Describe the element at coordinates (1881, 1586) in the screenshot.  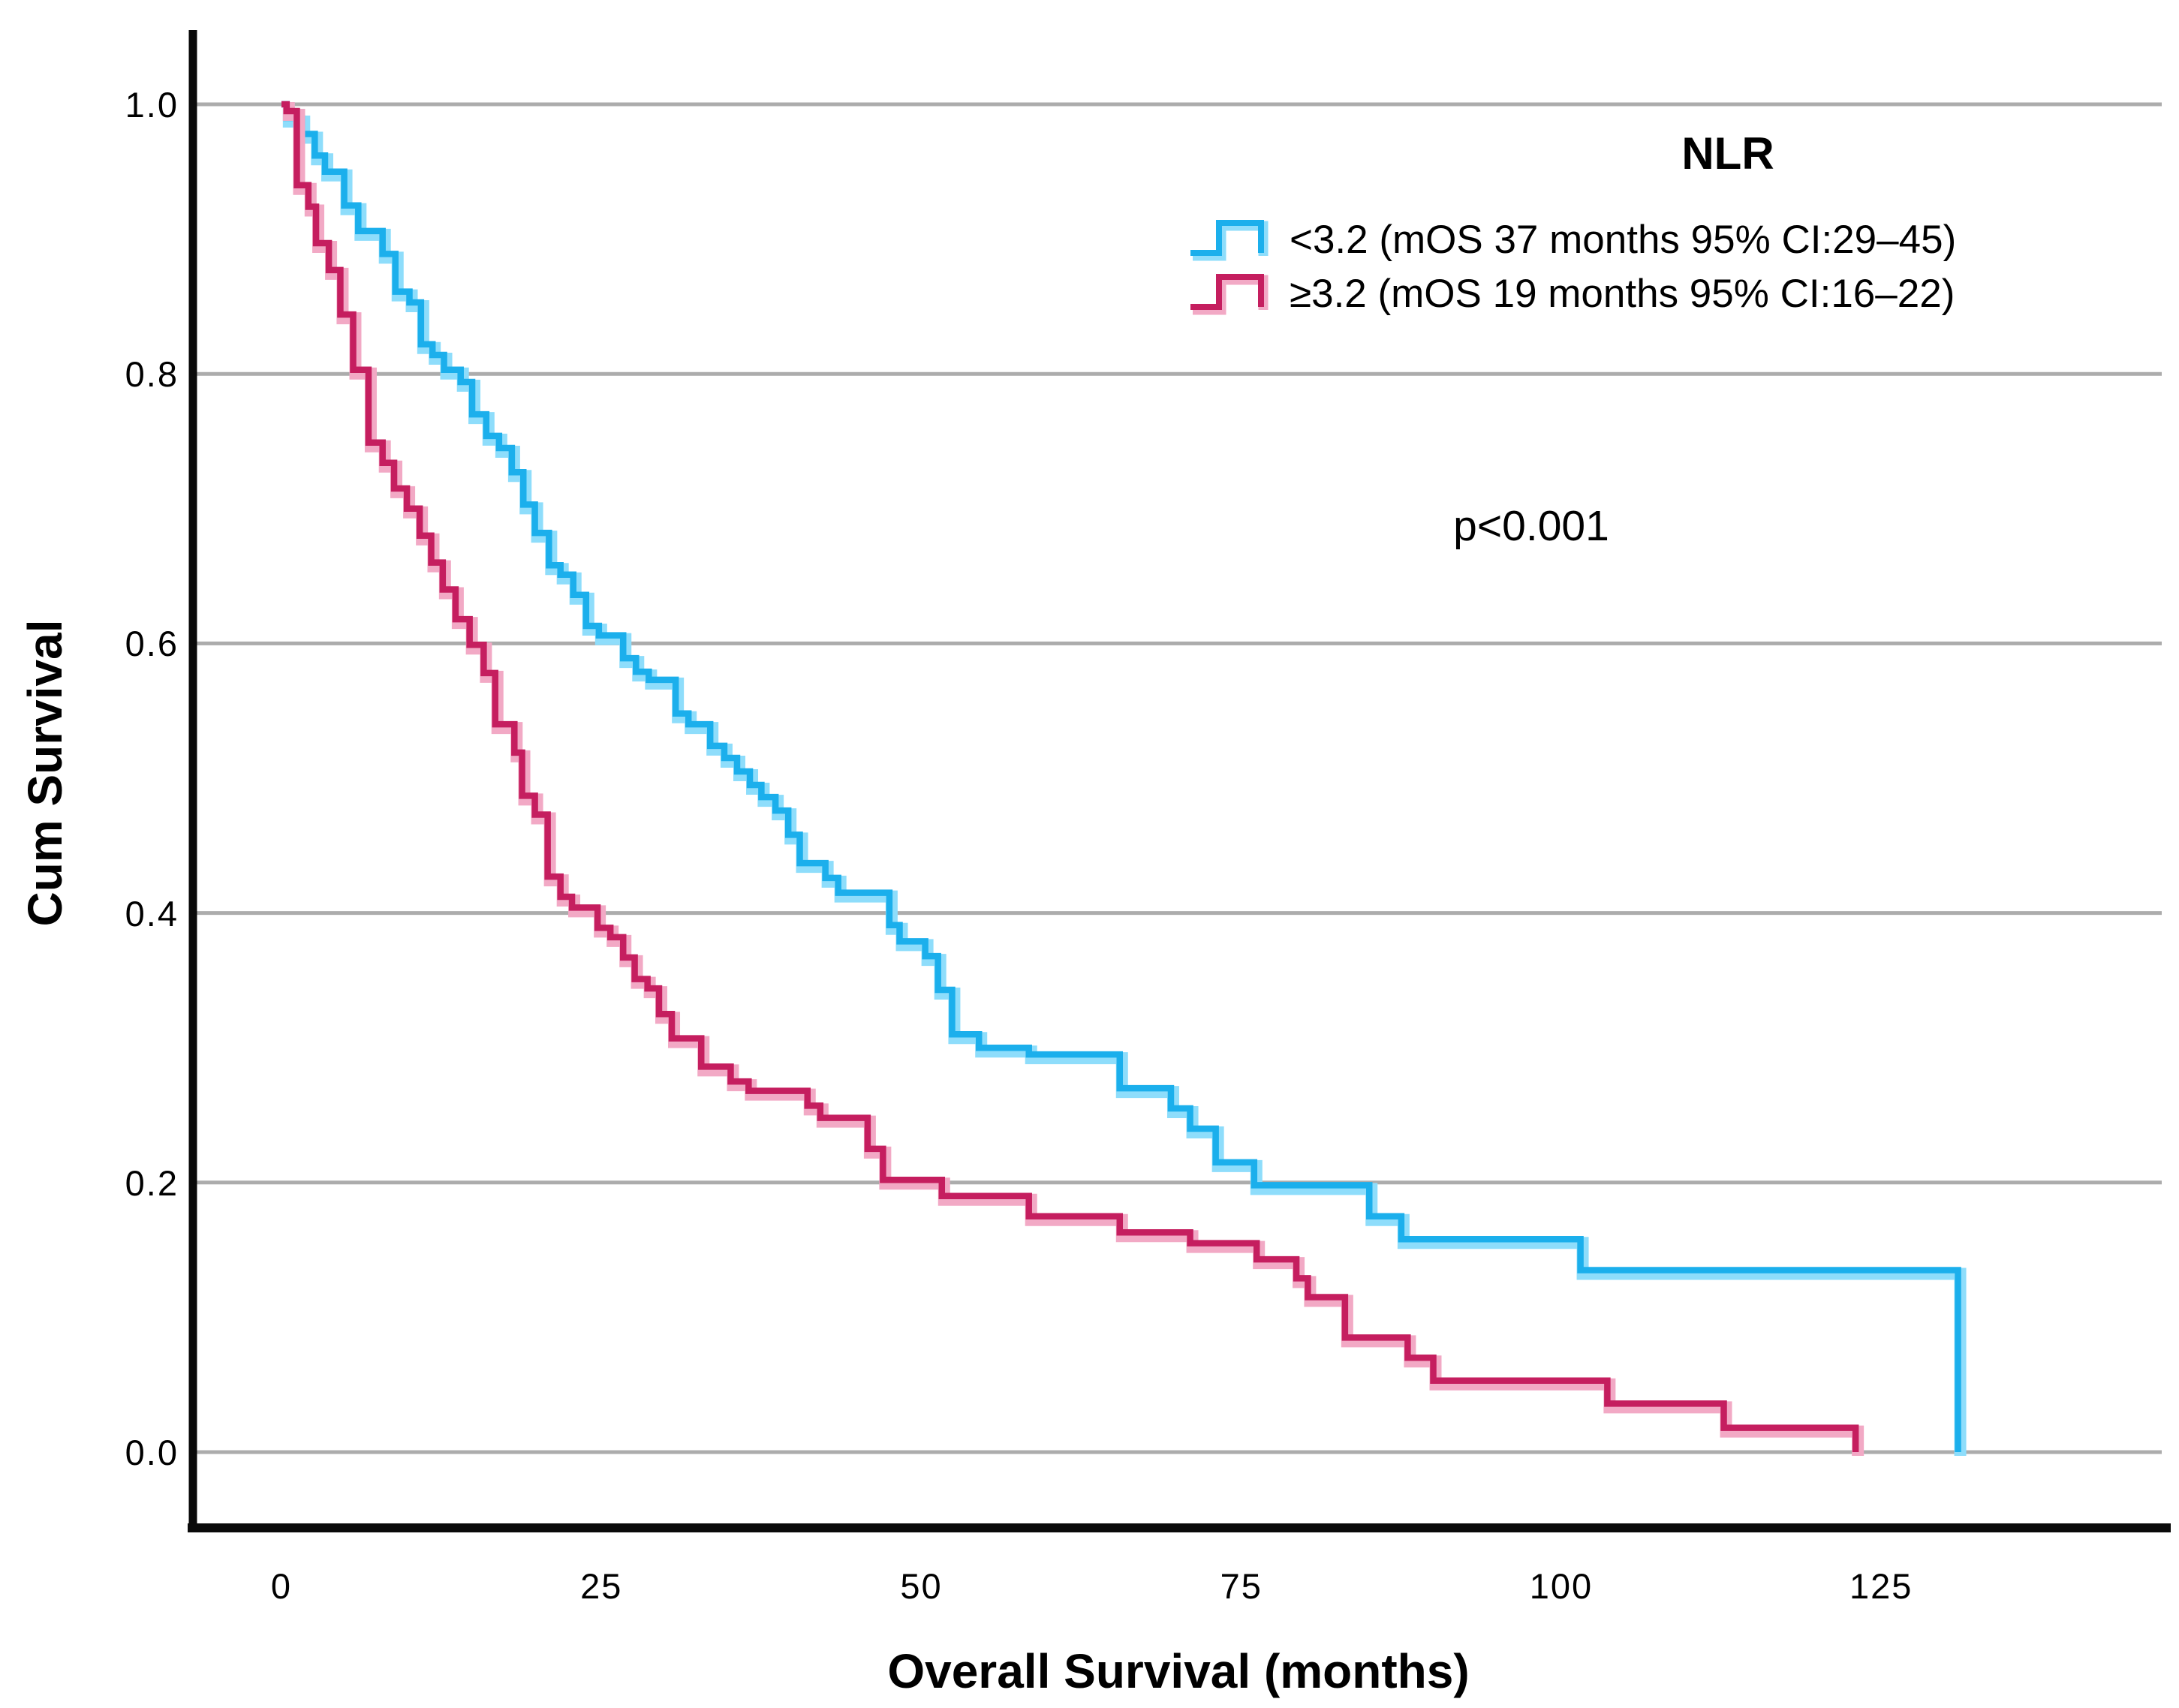
I see `x-tick-label: 125` at that location.